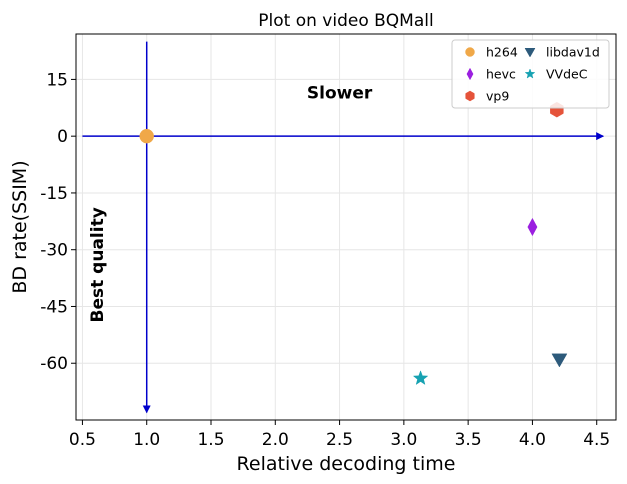  What do you see at coordinates (146, 136) in the screenshot?
I see `data-point-h264` at bounding box center [146, 136].